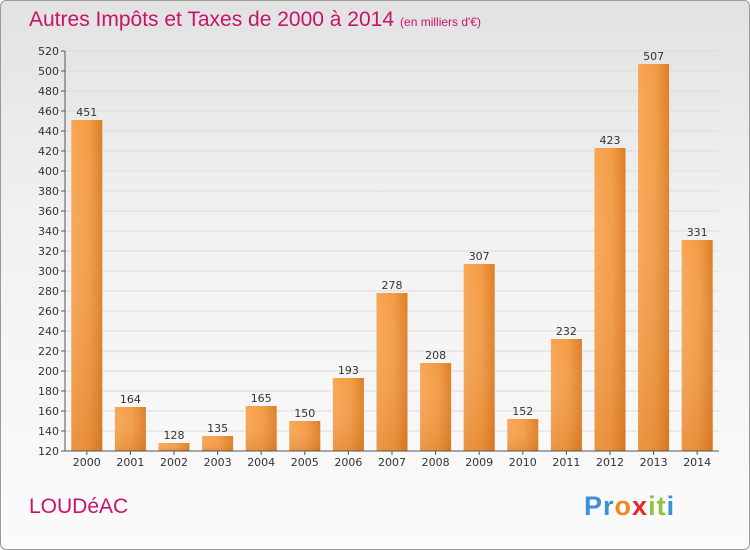 This screenshot has height=550, width=750. I want to click on logo-letter: t, so click(661, 506).